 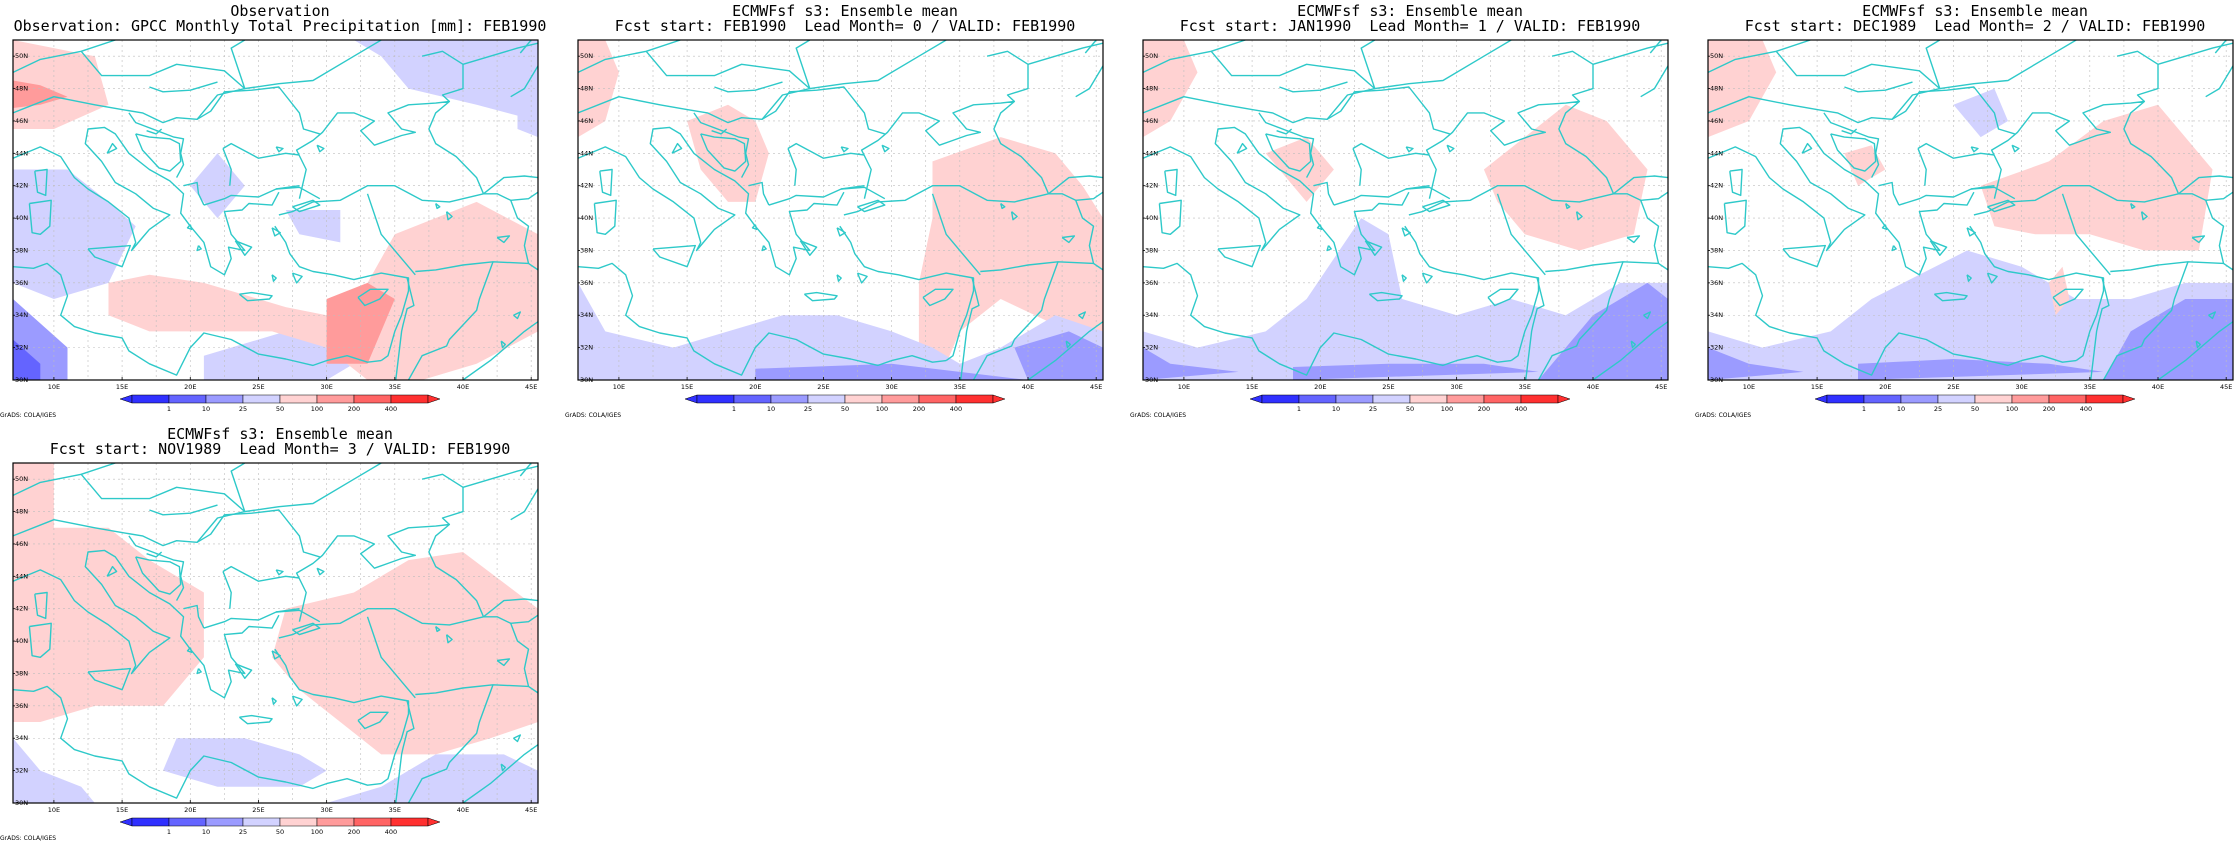 What do you see at coordinates (326, 387) in the screenshot?
I see `lon-tick-label: 30E` at bounding box center [326, 387].